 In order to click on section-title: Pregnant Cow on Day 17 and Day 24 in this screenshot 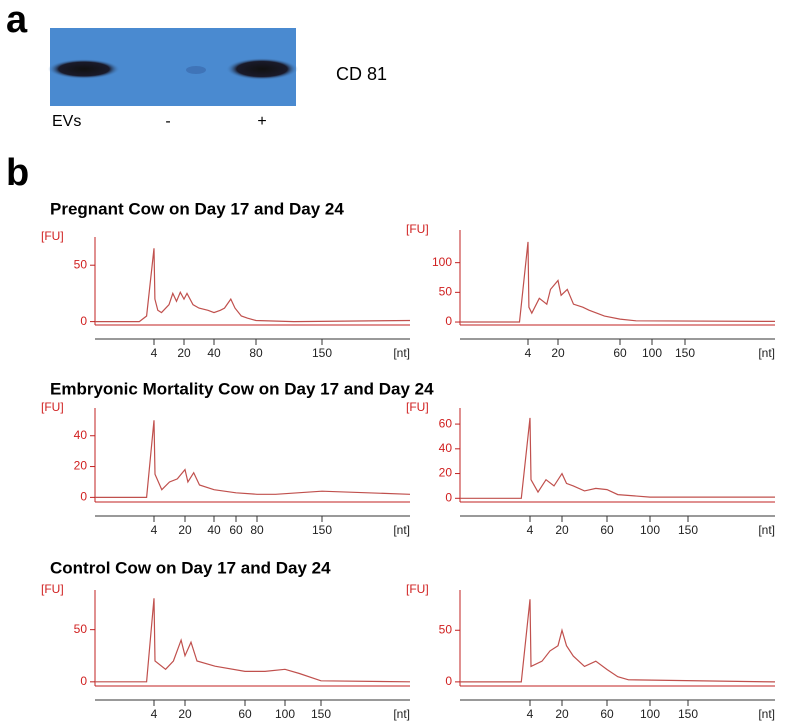, I will do `click(197, 208)`.